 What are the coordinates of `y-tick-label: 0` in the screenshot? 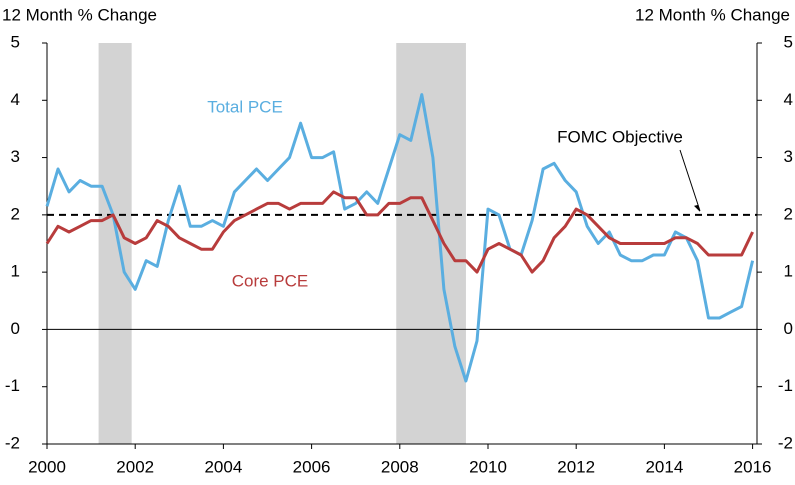 It's located at (15, 328).